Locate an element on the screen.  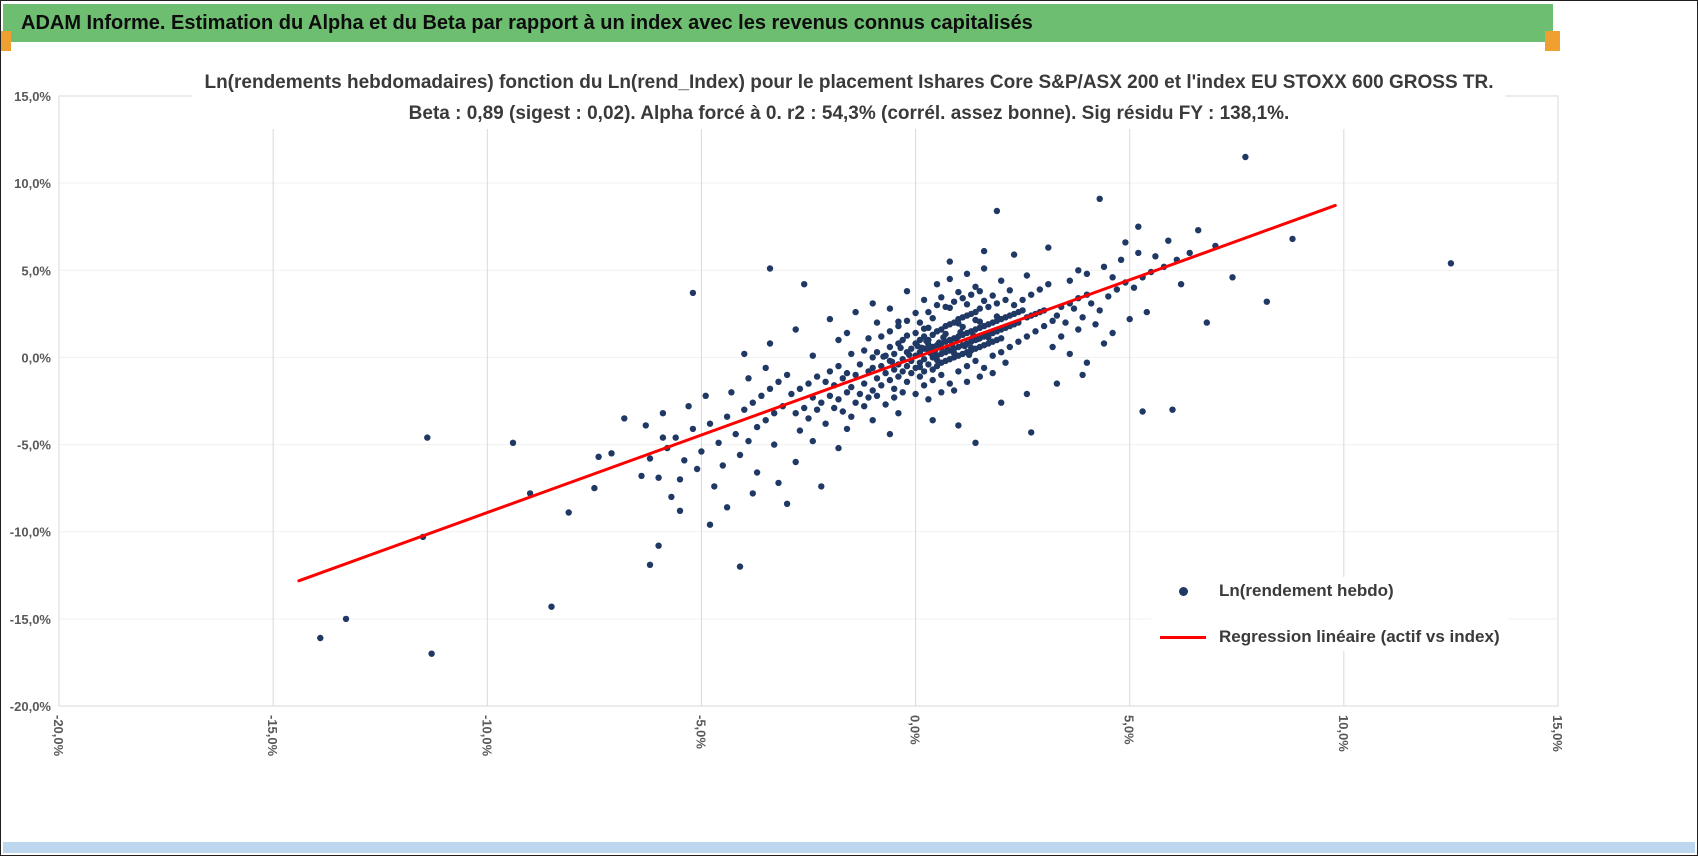
legend-marker-scatter is located at coordinates (1183, 591).